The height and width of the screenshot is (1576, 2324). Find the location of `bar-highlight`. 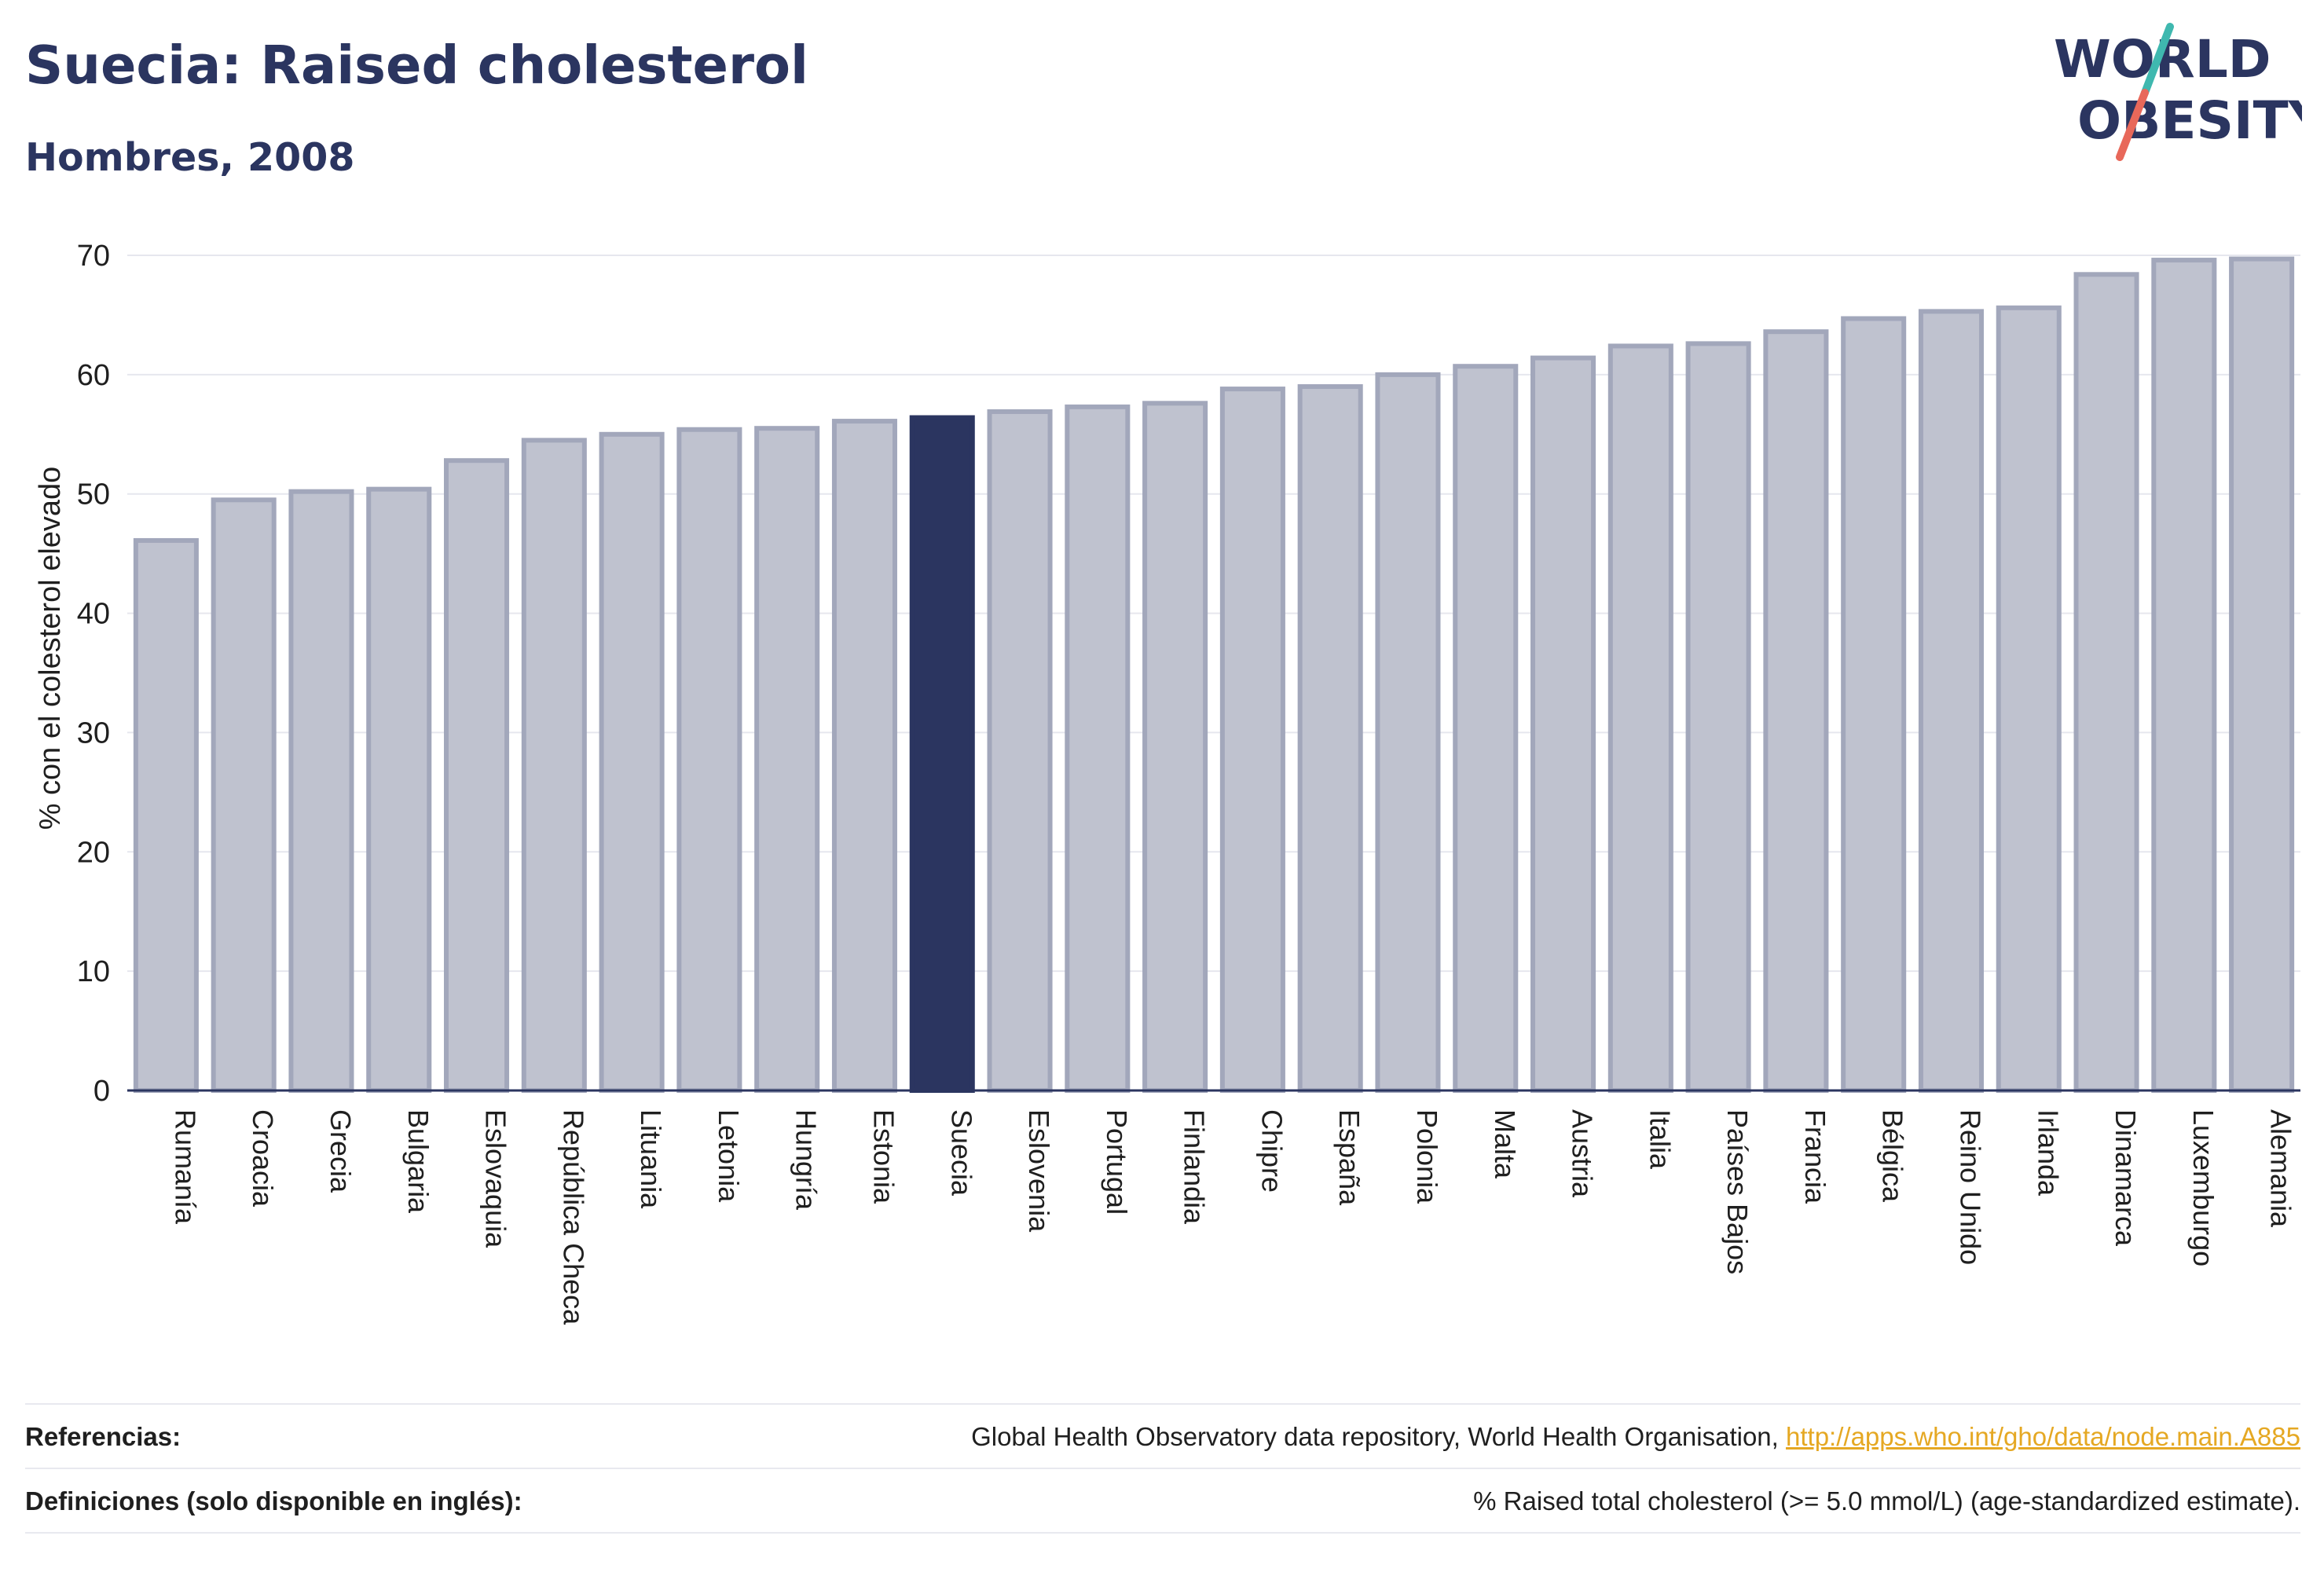

bar-highlight is located at coordinates (942, 754).